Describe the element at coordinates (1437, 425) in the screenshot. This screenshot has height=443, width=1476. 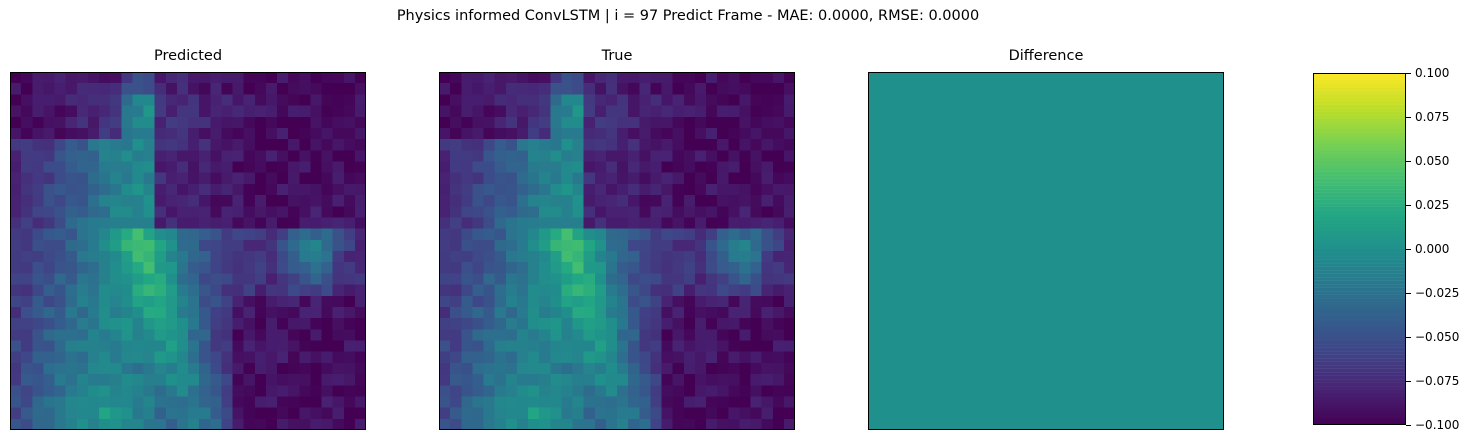
I see `colorbar-tick-label: −0.100` at that location.